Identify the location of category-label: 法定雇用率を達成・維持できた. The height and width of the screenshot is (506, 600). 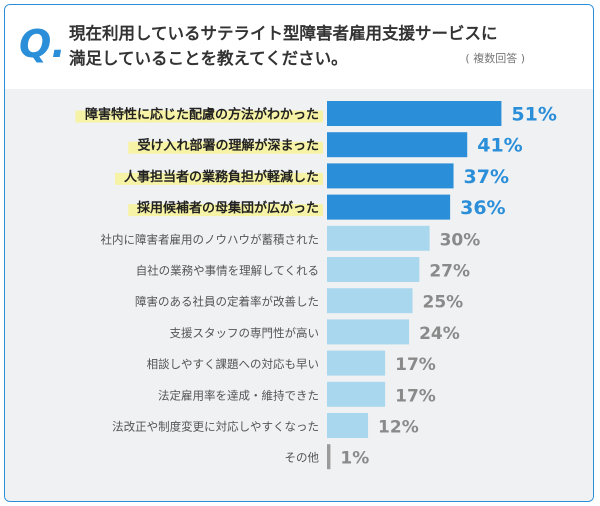
(238, 395).